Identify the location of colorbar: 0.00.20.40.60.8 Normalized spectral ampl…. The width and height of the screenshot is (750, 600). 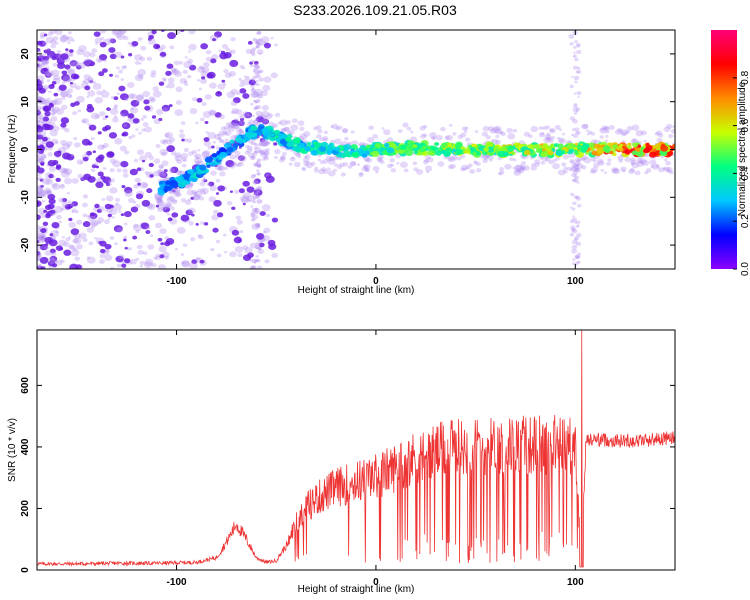
(730, 153).